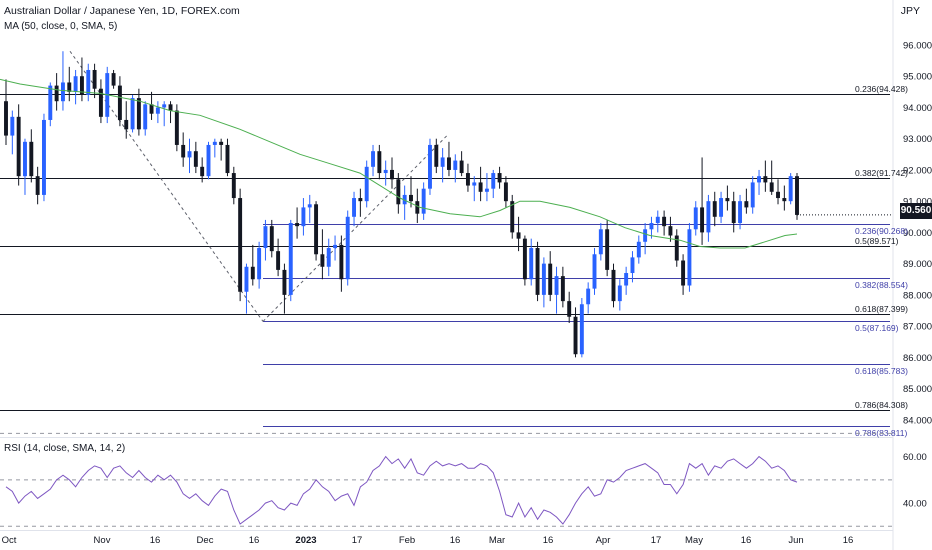 This screenshot has width=932, height=550. What do you see at coordinates (355, 228) in the screenshot?
I see `trend-connector-up` at bounding box center [355, 228].